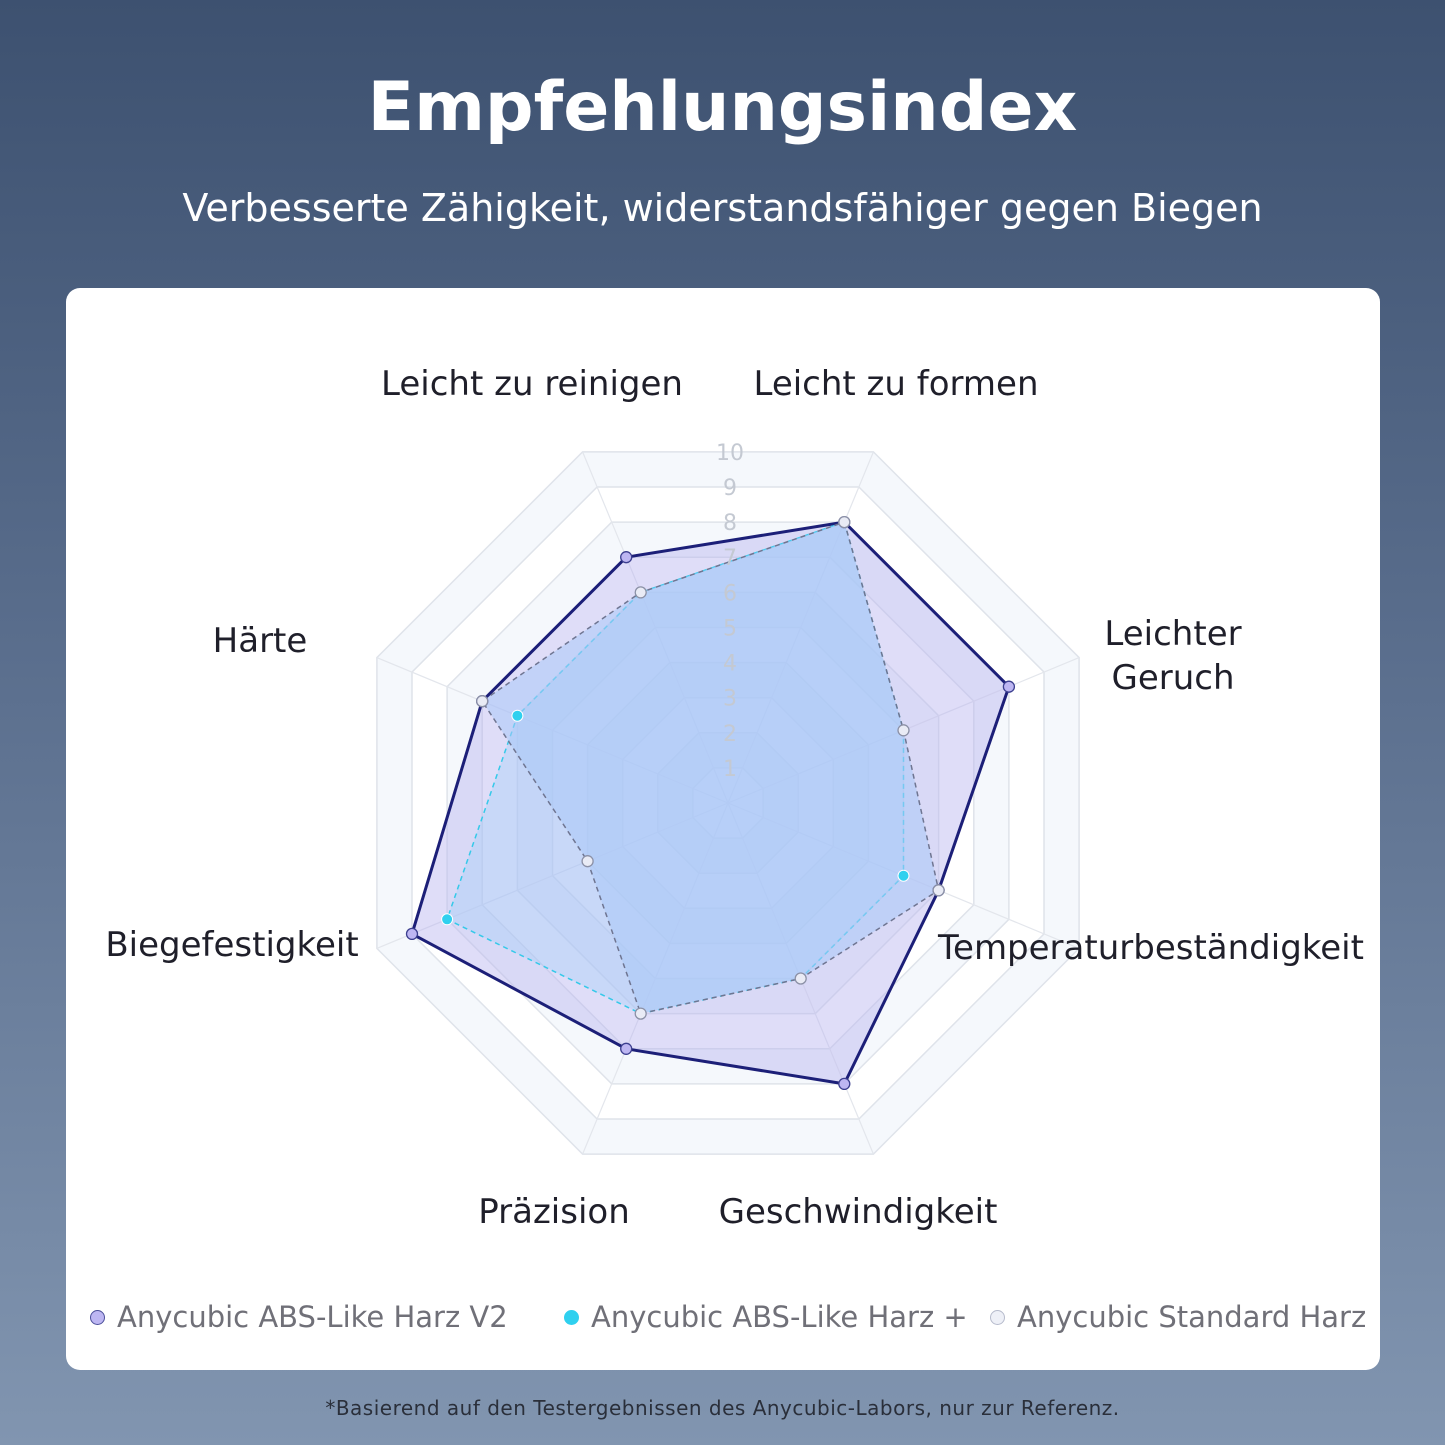  I want to click on series-area-standard, so click(710, 768).